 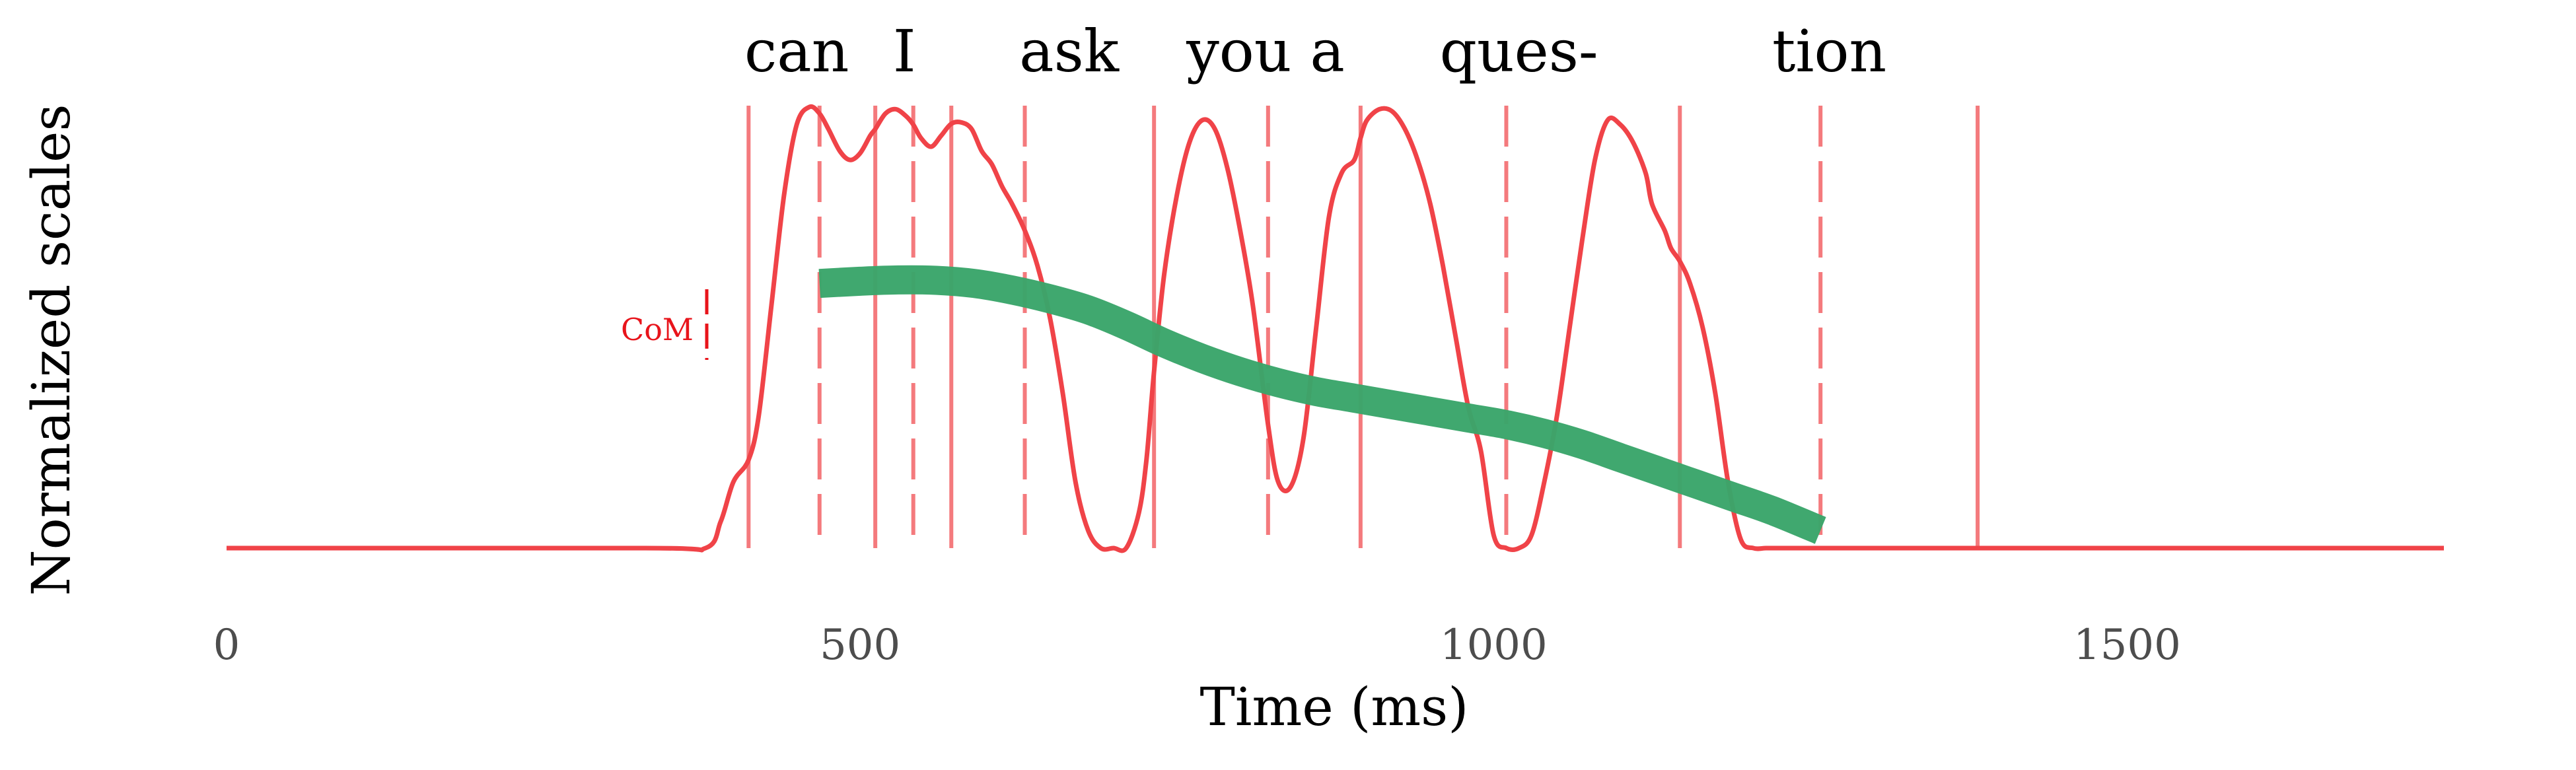 I want to click on word-label: tion, so click(x=1829, y=51).